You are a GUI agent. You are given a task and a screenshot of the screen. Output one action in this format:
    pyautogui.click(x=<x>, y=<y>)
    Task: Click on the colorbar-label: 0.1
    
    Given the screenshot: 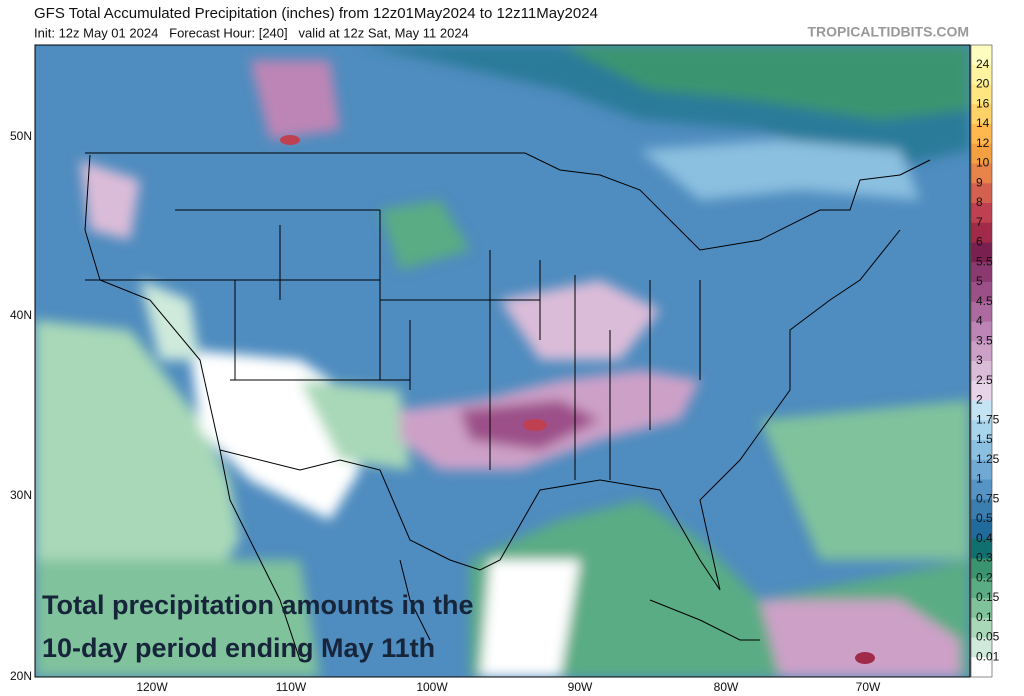 What is the action you would take?
    pyautogui.click(x=984, y=617)
    